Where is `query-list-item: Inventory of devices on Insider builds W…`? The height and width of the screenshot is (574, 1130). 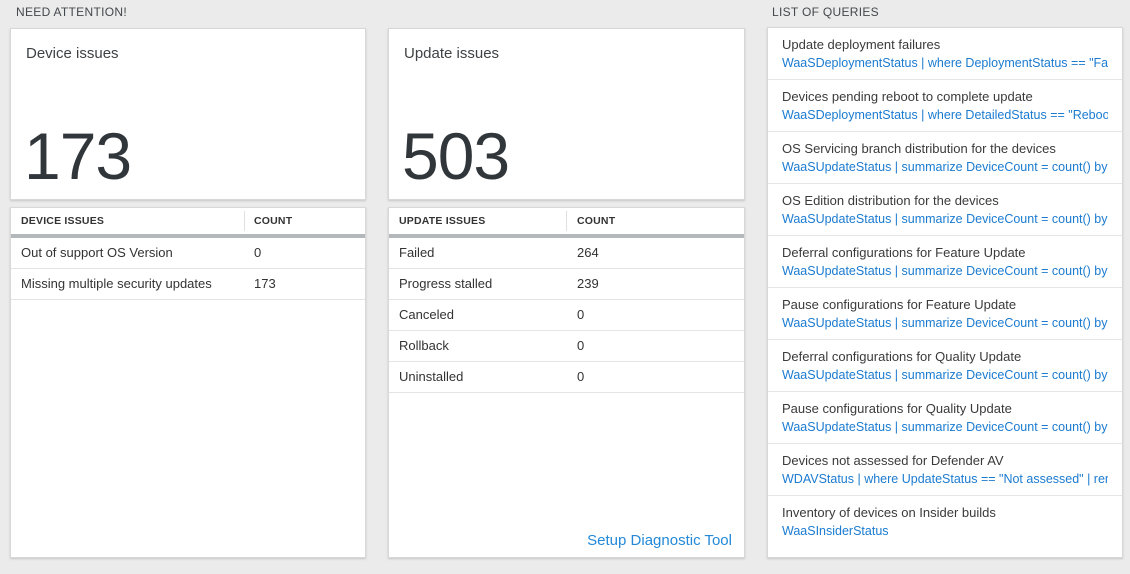 query-list-item: Inventory of devices on Insider builds W… is located at coordinates (945, 521).